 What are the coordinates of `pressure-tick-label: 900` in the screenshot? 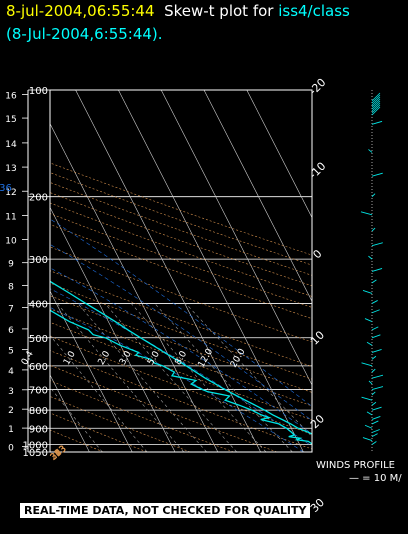 It's located at (38, 429).